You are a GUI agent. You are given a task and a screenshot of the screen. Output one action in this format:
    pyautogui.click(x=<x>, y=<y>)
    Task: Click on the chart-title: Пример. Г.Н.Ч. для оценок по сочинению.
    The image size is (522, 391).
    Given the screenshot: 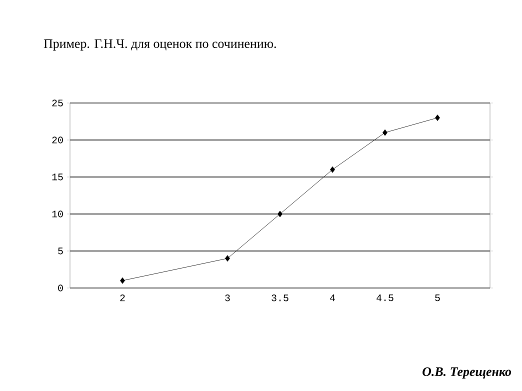 What is the action you would take?
    pyautogui.click(x=160, y=45)
    